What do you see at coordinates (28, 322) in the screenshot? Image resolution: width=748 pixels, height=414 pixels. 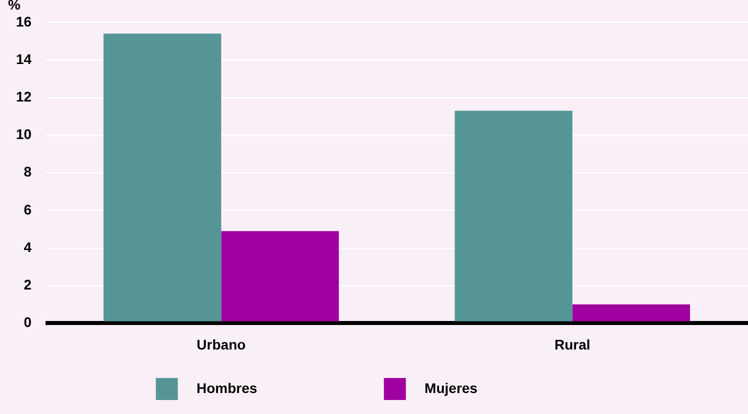 I see `y-tick-label: 0` at bounding box center [28, 322].